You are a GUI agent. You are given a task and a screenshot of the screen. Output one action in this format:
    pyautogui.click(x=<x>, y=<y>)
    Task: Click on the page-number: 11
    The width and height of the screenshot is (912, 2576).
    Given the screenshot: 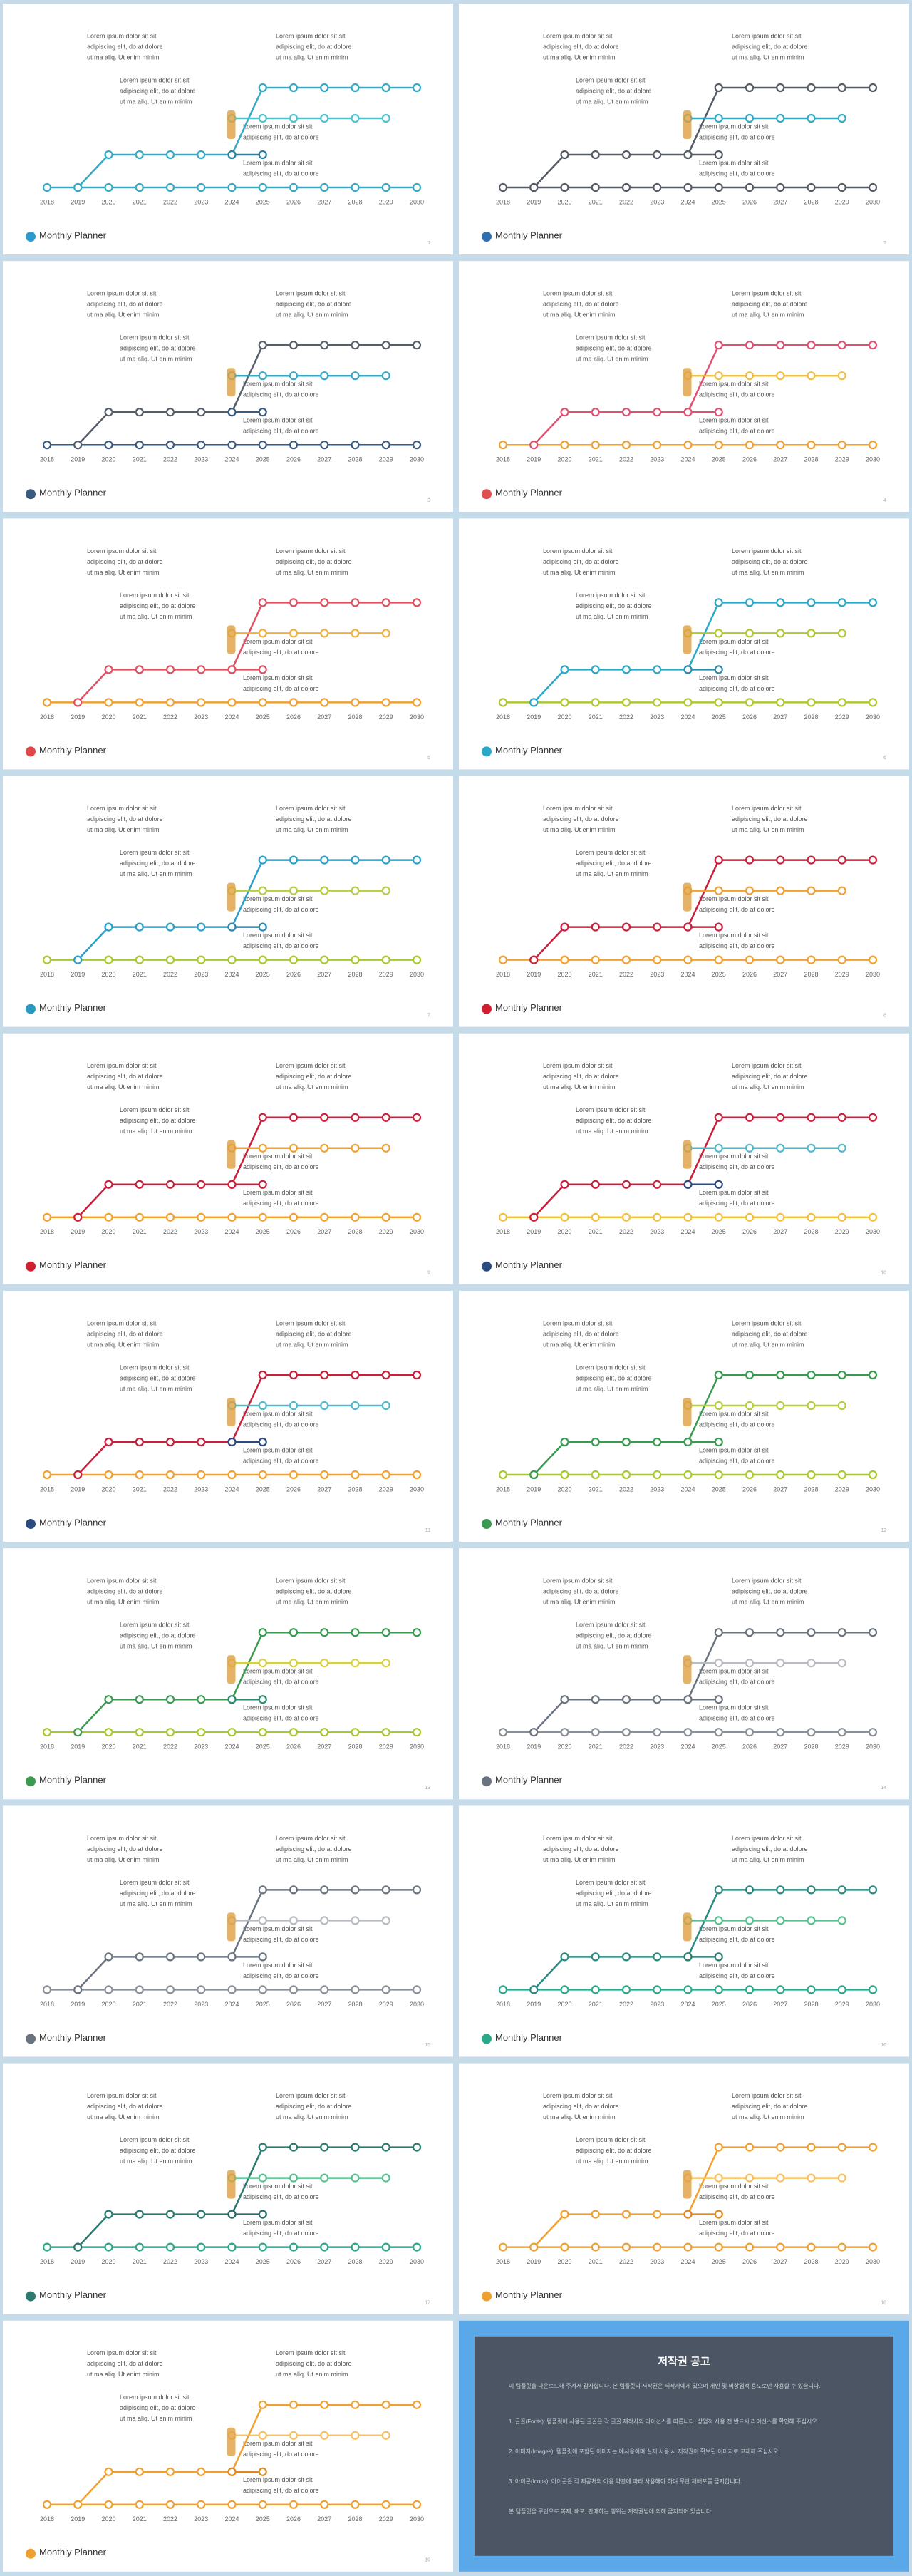 What is the action you would take?
    pyautogui.click(x=427, y=1530)
    